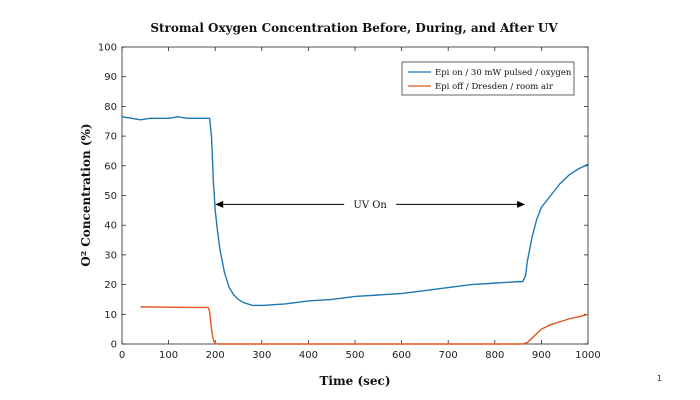  Describe the element at coordinates (354, 381) in the screenshot. I see `x-axis-label: Time (sec)` at that location.